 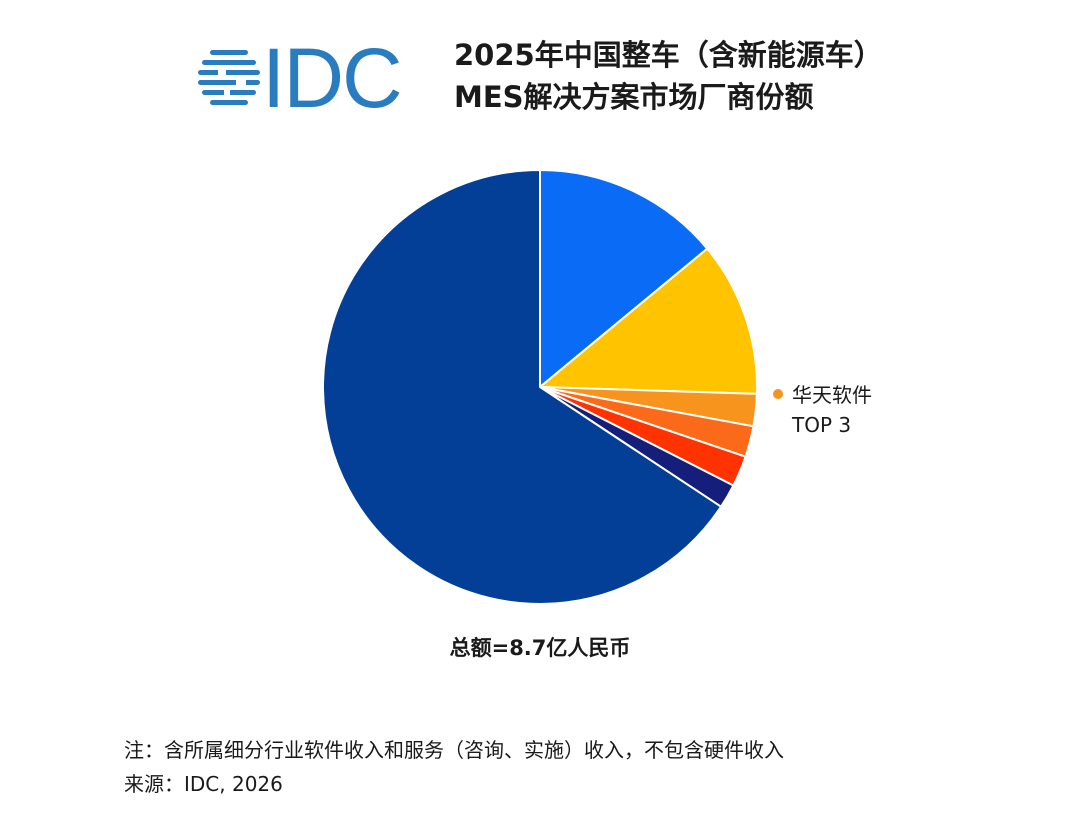 What do you see at coordinates (203, 784) in the screenshot?
I see `footer-source: 来源：IDC, 2026` at bounding box center [203, 784].